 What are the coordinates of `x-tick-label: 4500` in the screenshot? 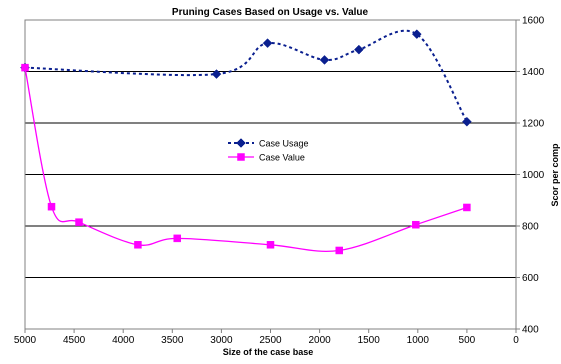 It's located at (74, 340).